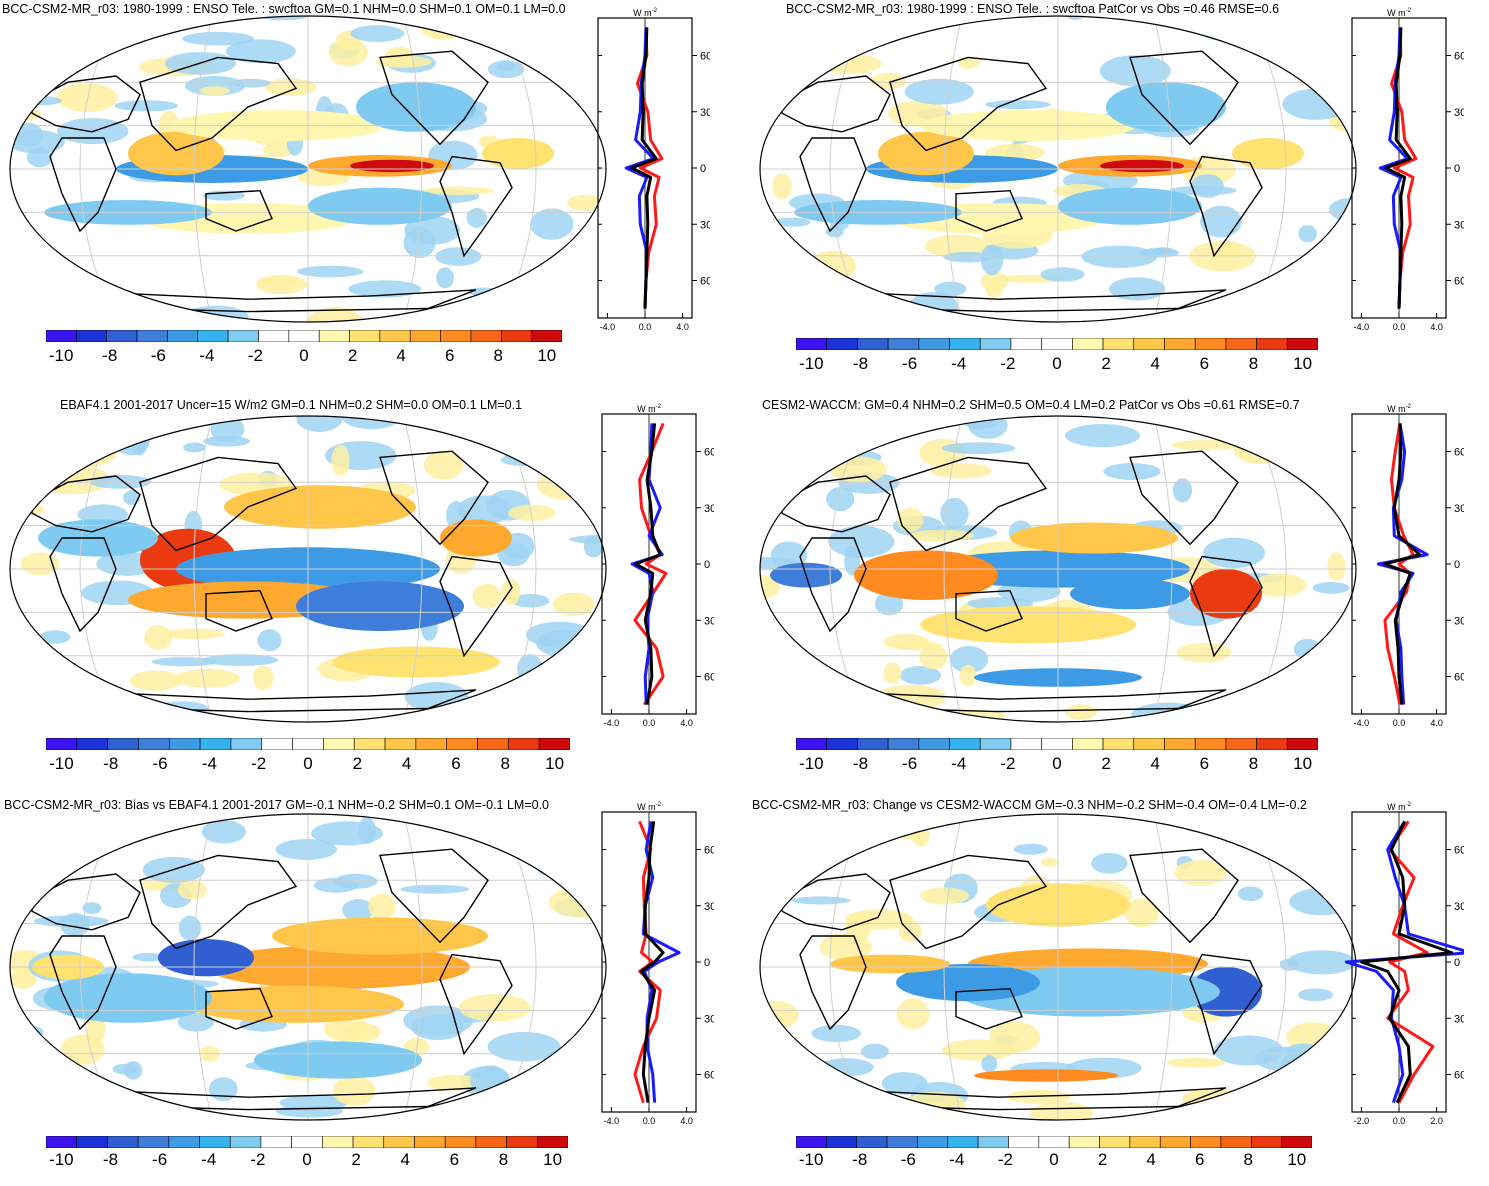  I want to click on zonal-line-blue, so click(1402, 564).